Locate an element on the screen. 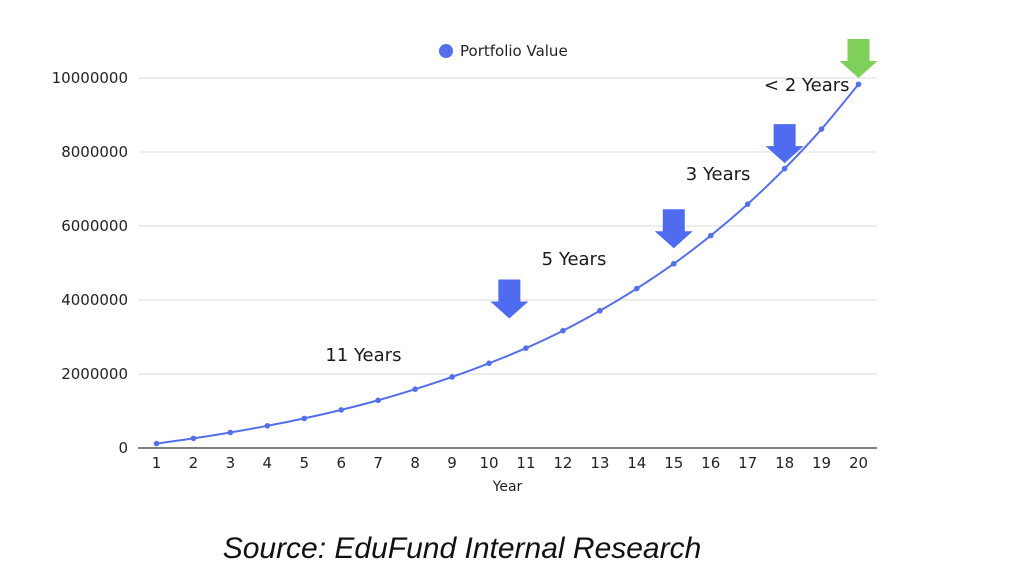 This screenshot has height=584, width=1024. legend: Portfolio Value is located at coordinates (503, 51).